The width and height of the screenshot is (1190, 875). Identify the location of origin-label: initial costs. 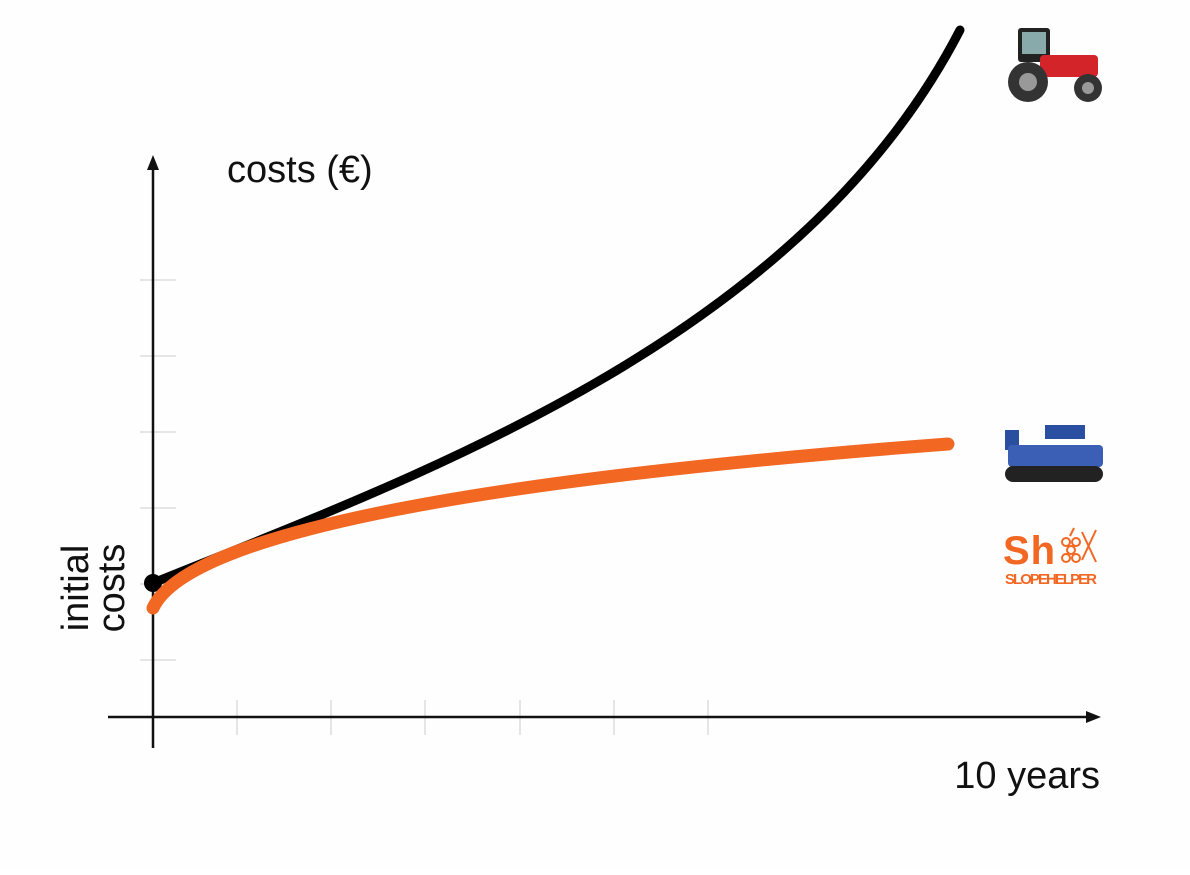
(94, 588).